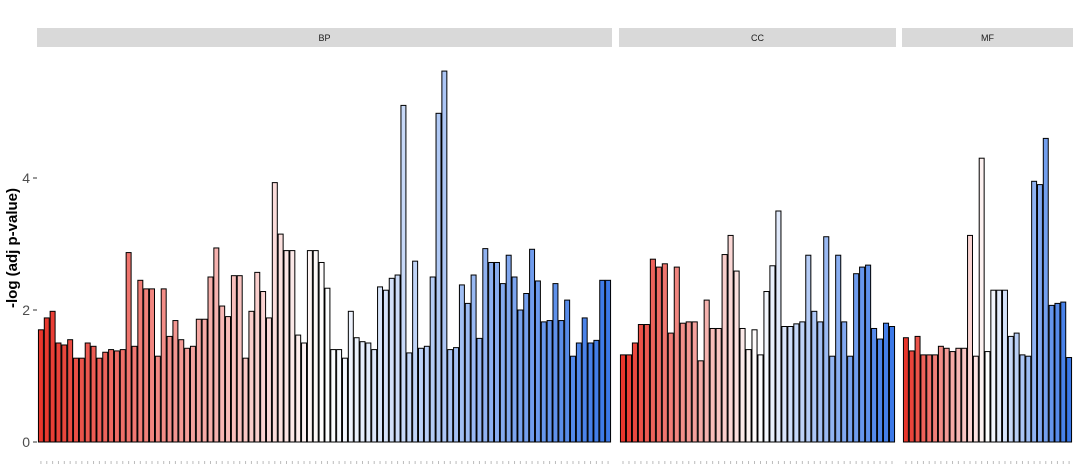  What do you see at coordinates (757, 38) in the screenshot?
I see `facet-strip-label: CC` at bounding box center [757, 38].